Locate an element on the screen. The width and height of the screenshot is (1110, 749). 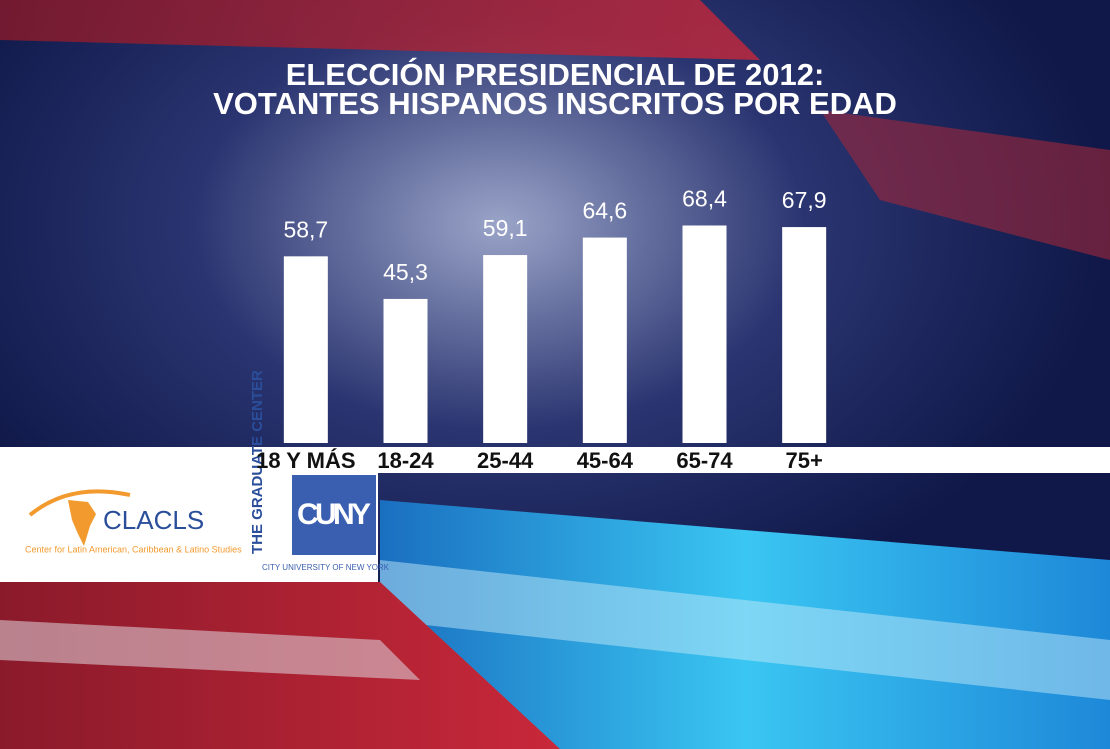
chart-subtitle: VOTANTES HISPANOS INSCRITOS POR EDAD is located at coordinates (555, 103).